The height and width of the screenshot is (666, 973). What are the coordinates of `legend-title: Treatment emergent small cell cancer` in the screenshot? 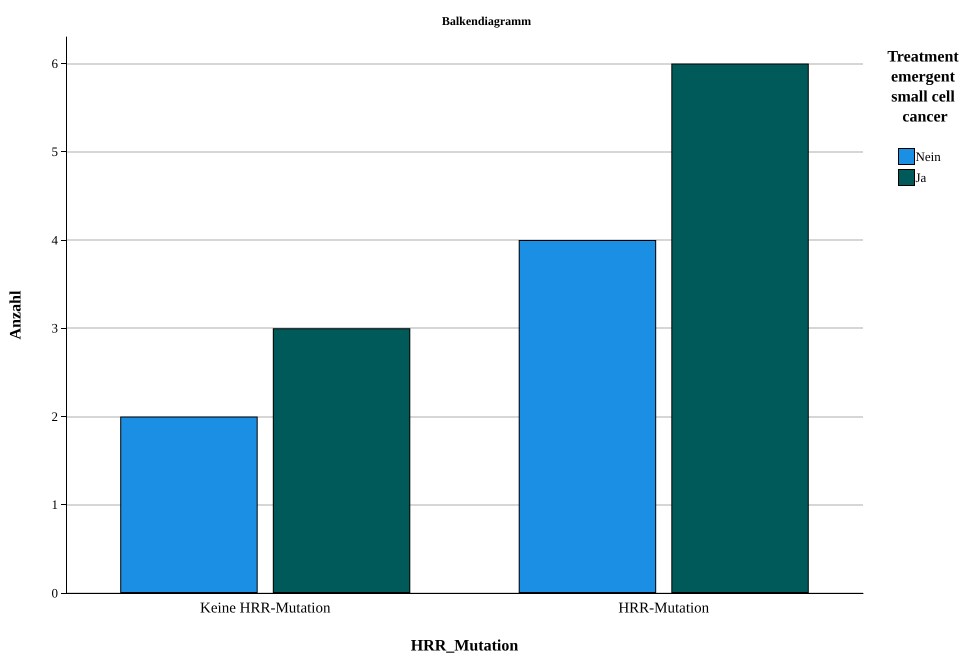 It's located at (925, 87).